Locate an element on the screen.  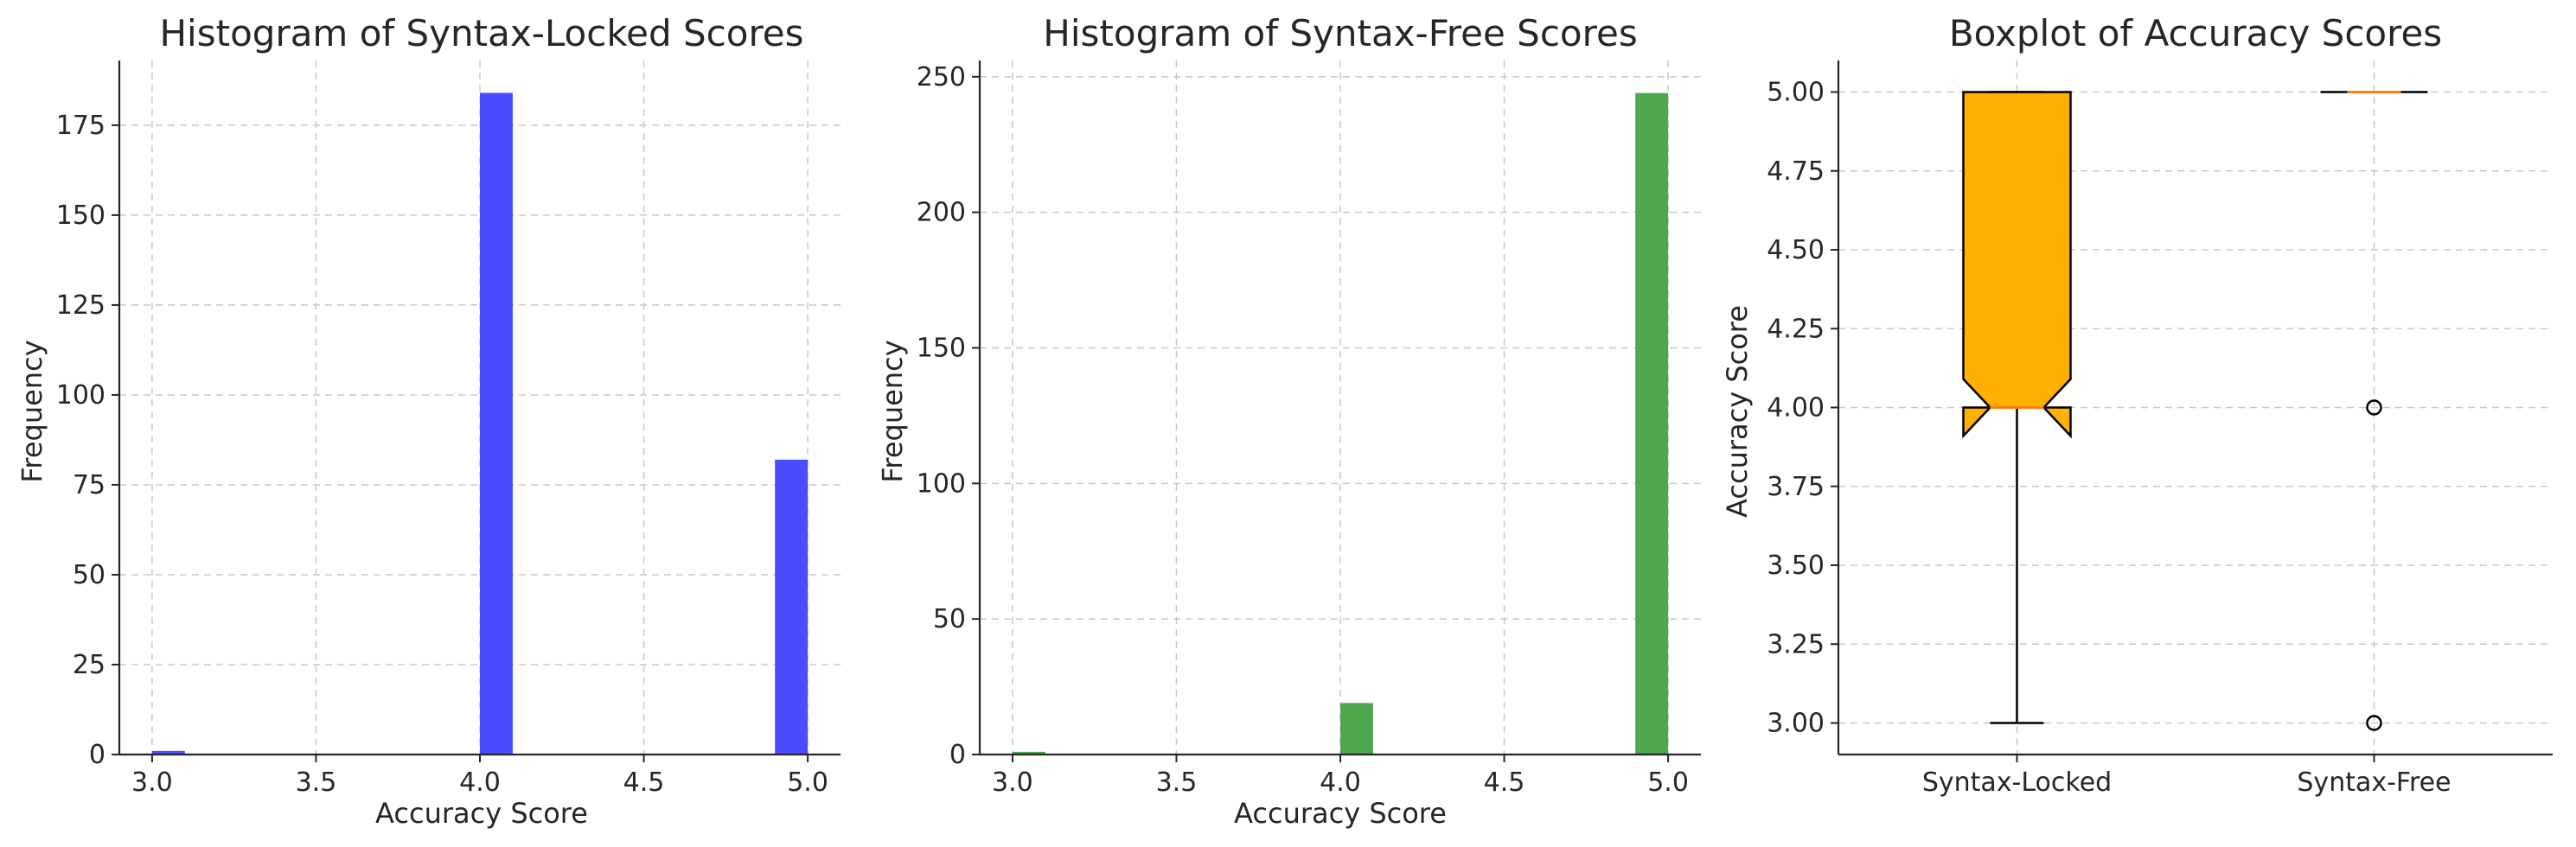
y-tick-label: 4.75 is located at coordinates (1796, 171).